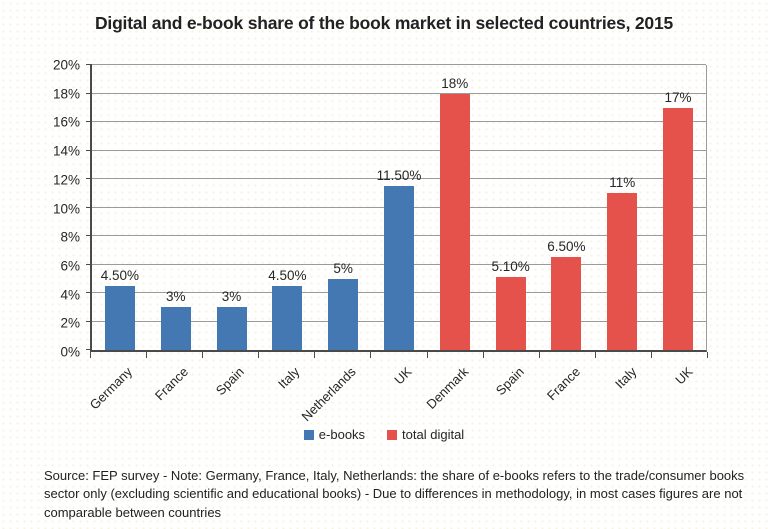 This screenshot has width=768, height=529. I want to click on bar-slot: 17%, so click(678, 207).